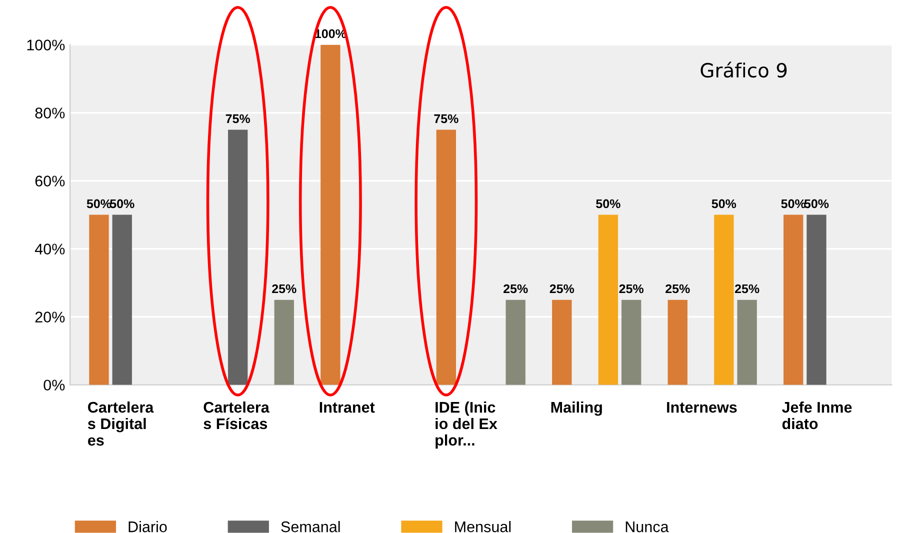  What do you see at coordinates (46, 45) in the screenshot?
I see `y-tick-label: 100%` at bounding box center [46, 45].